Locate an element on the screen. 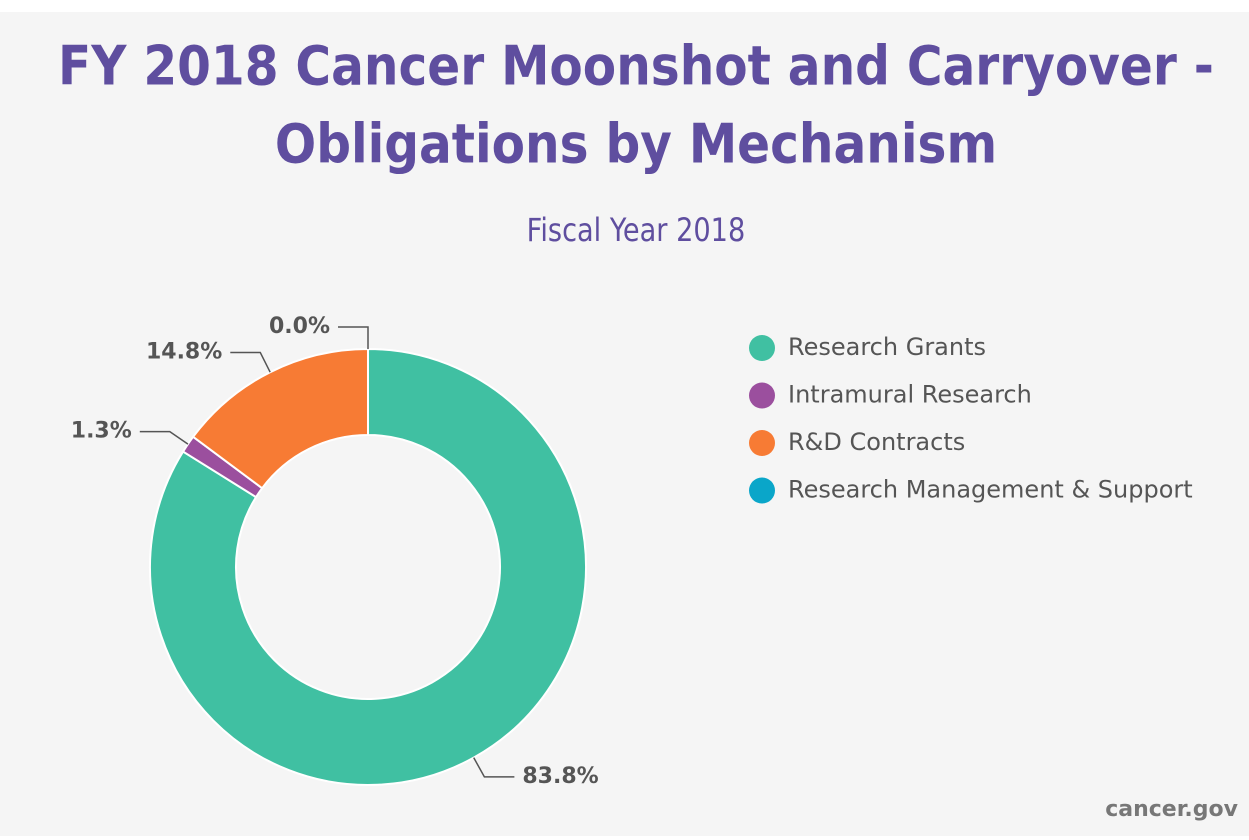 The width and height of the screenshot is (1249, 840). legend-label: Research Grants is located at coordinates (887, 347).